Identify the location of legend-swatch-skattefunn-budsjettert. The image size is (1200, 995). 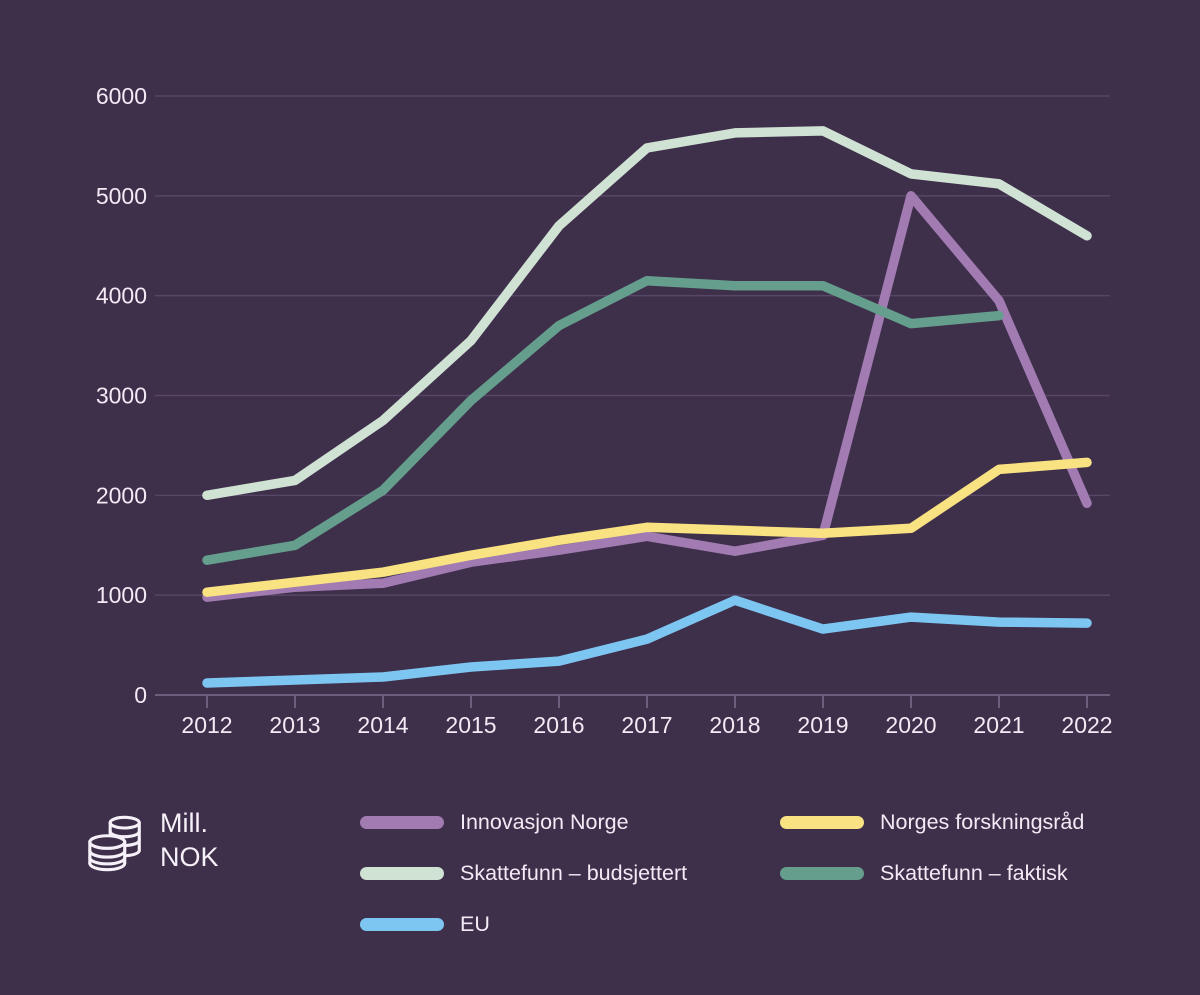
(402, 873).